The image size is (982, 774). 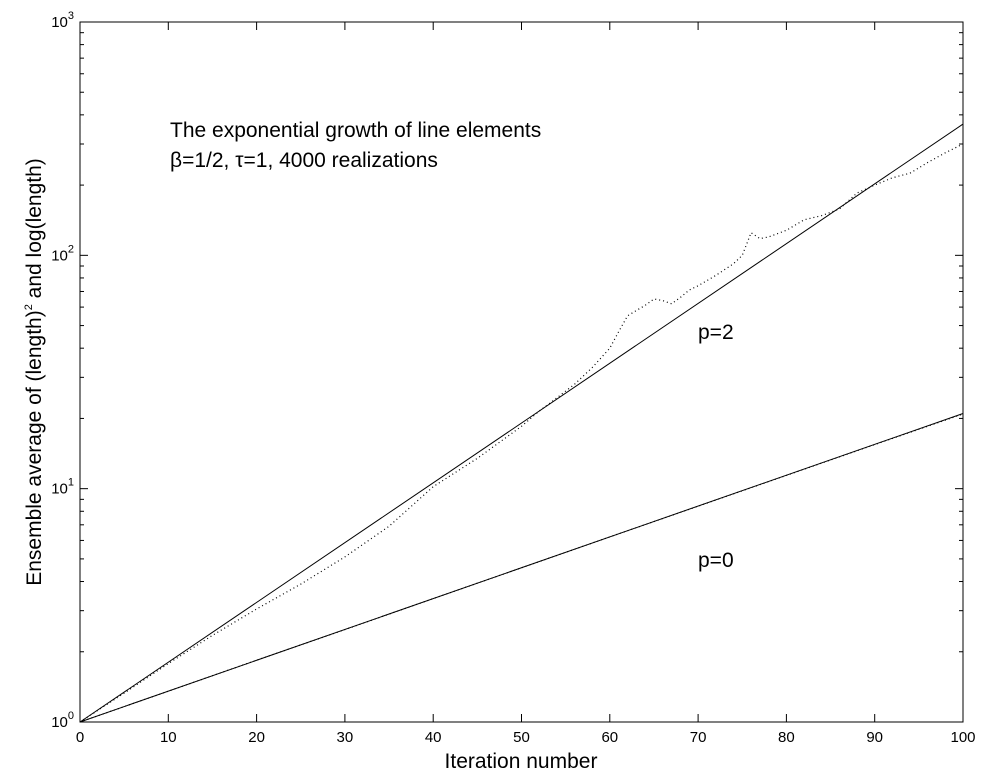 I want to click on x-tick-label: 10, so click(x=168, y=737).